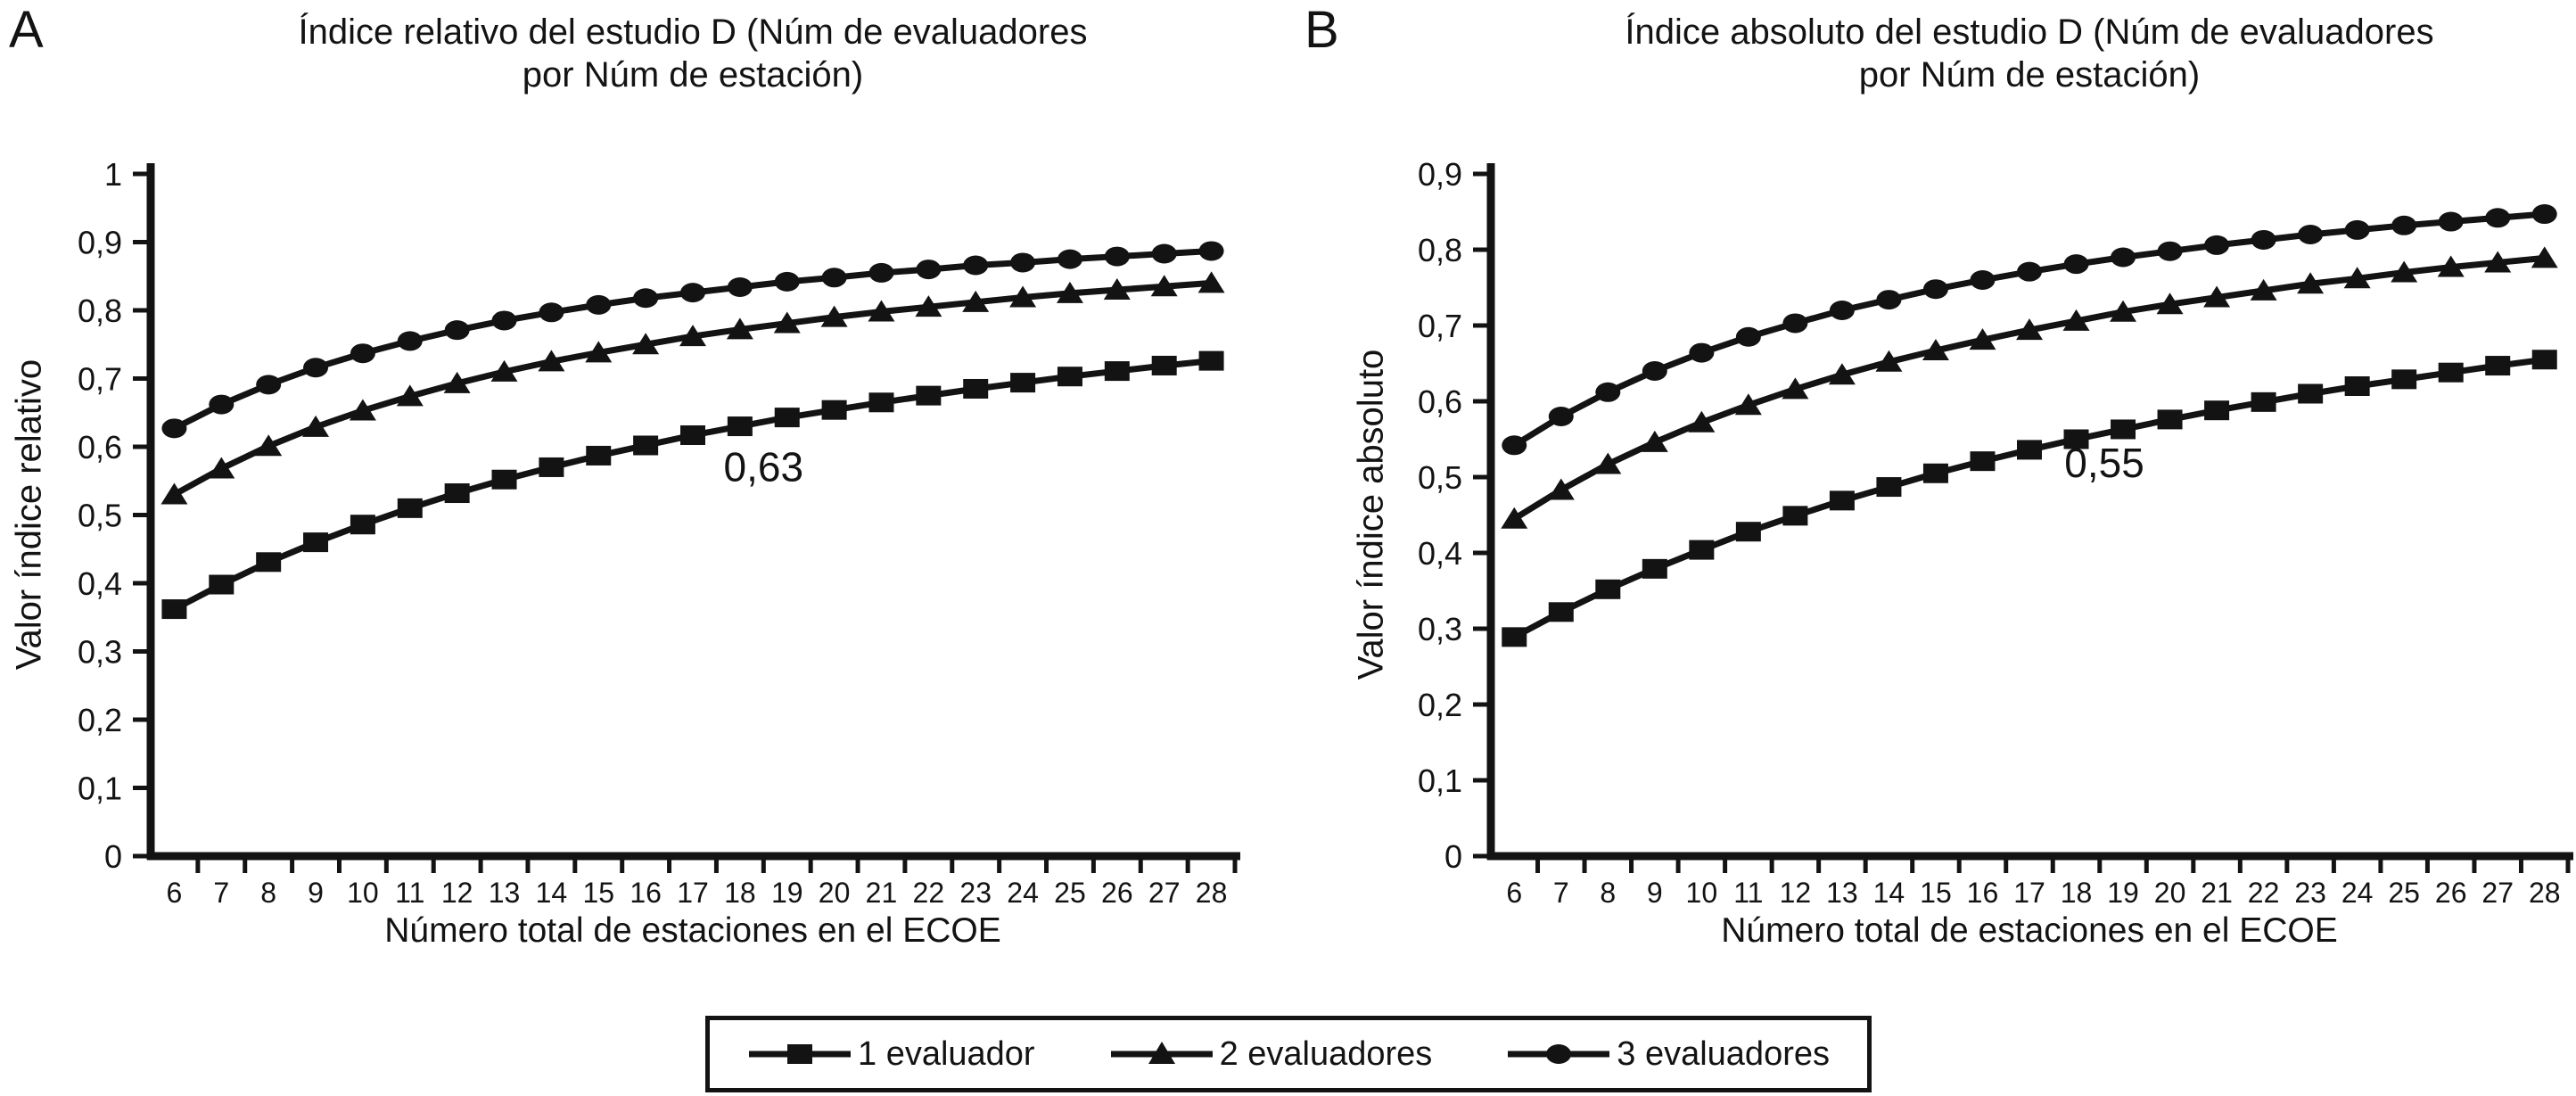  I want to click on series-triangle, so click(2029, 387).